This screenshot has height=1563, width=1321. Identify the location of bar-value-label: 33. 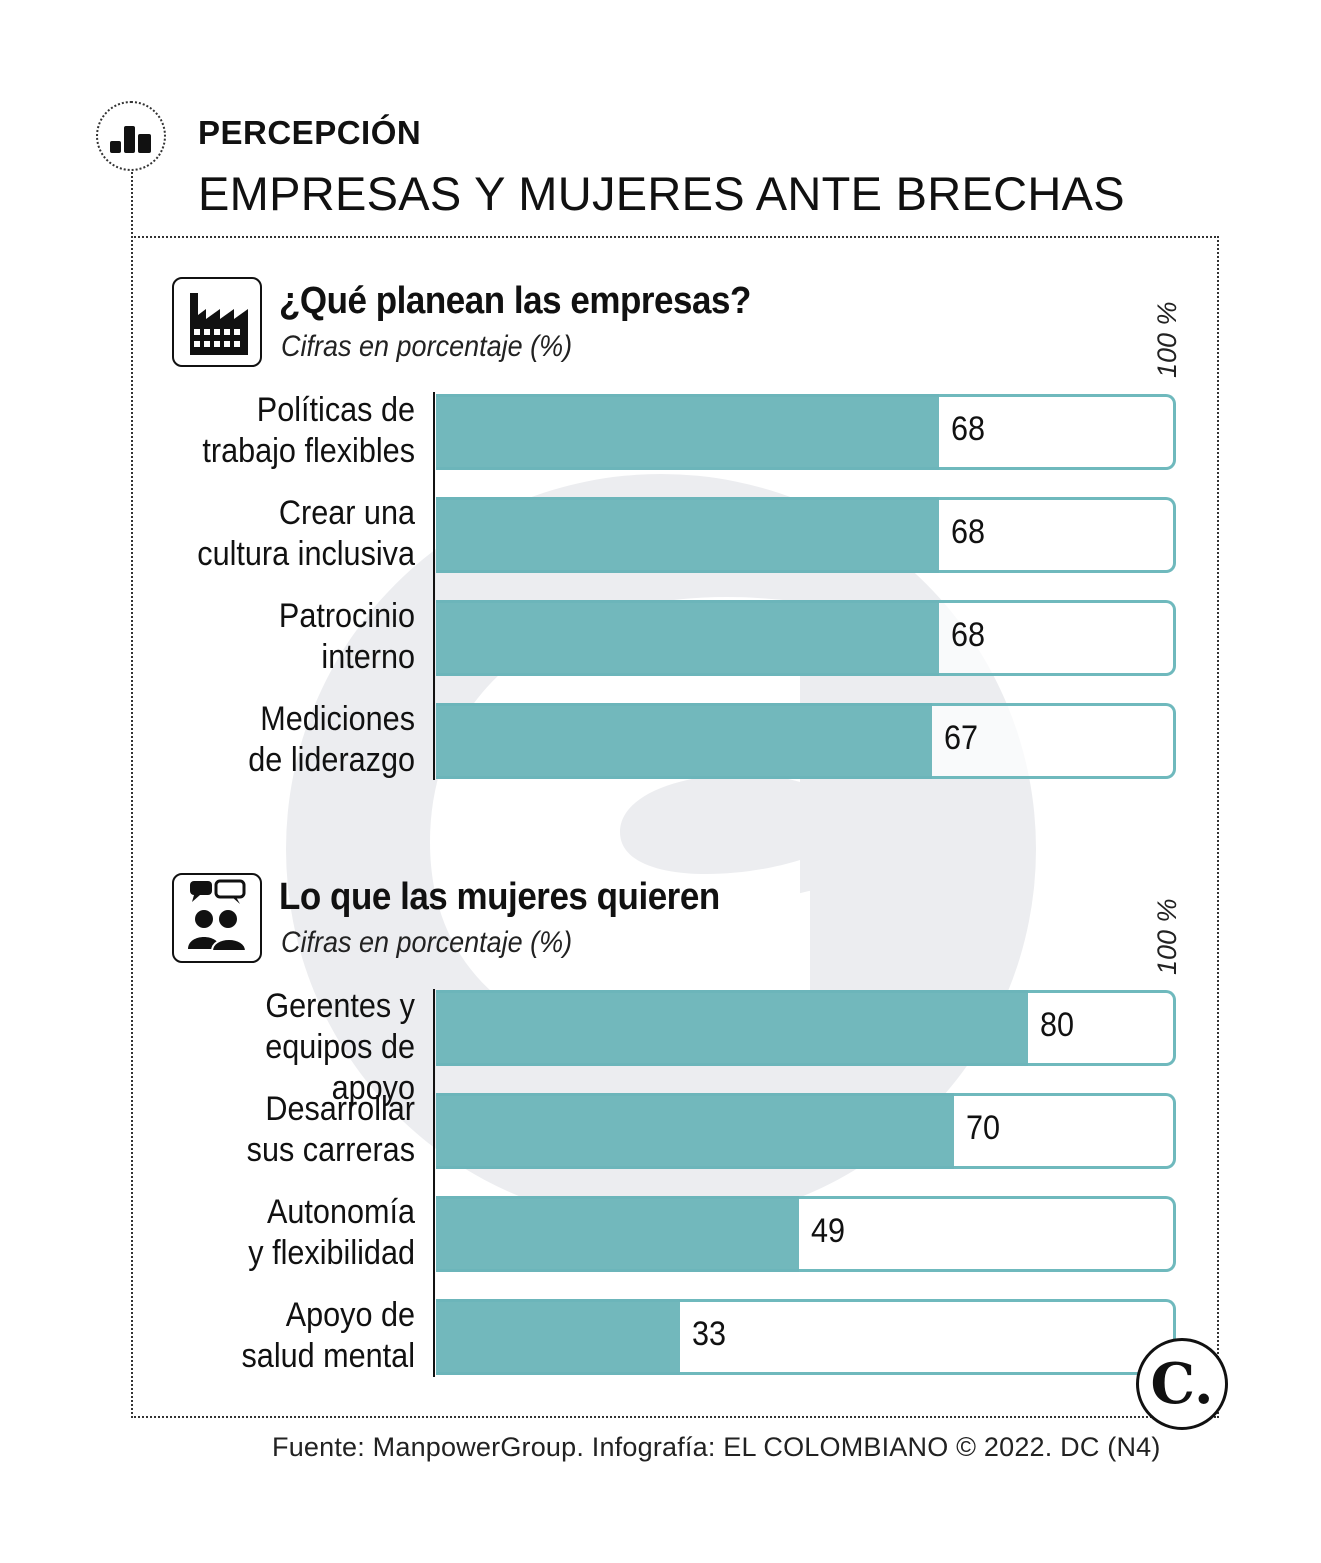
(709, 1334).